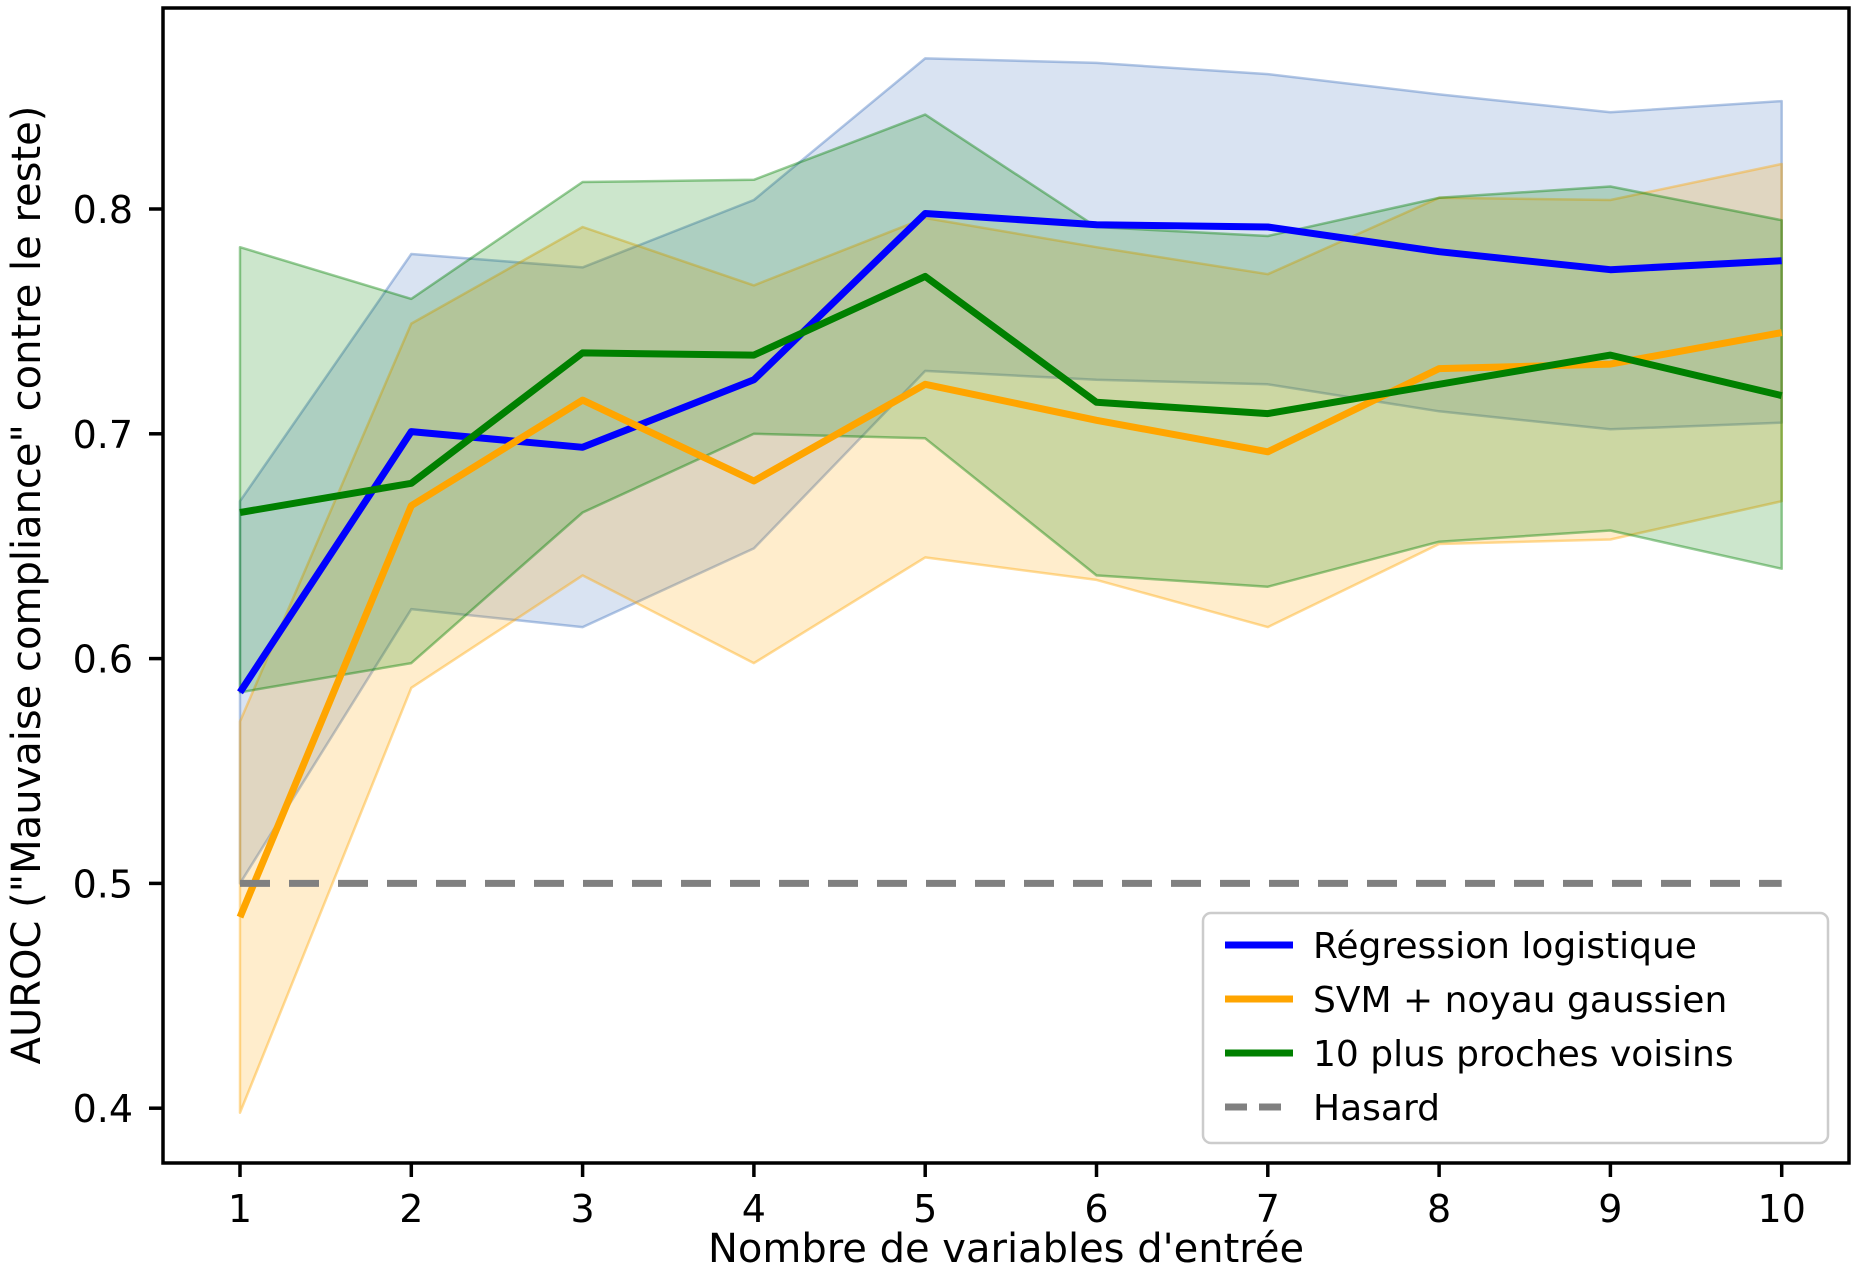 The width and height of the screenshot is (1858, 1278). What do you see at coordinates (1096, 1209) in the screenshot?
I see `x-tick-label: 6` at bounding box center [1096, 1209].